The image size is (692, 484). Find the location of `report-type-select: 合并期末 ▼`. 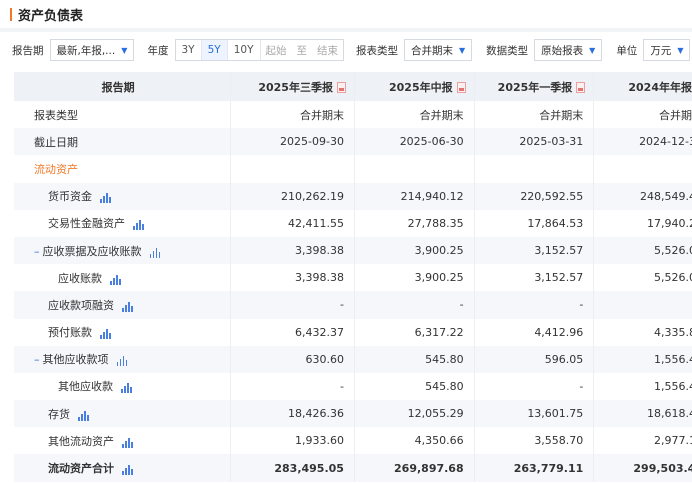

report-type-select: 合并期末 ▼ is located at coordinates (438, 50).